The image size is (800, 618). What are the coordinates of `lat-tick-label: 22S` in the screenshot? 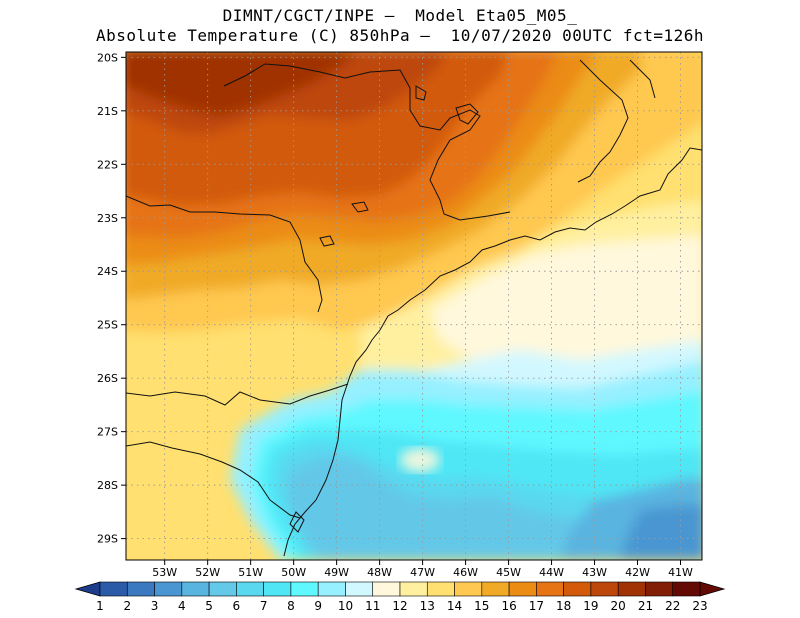 It's located at (107, 164).